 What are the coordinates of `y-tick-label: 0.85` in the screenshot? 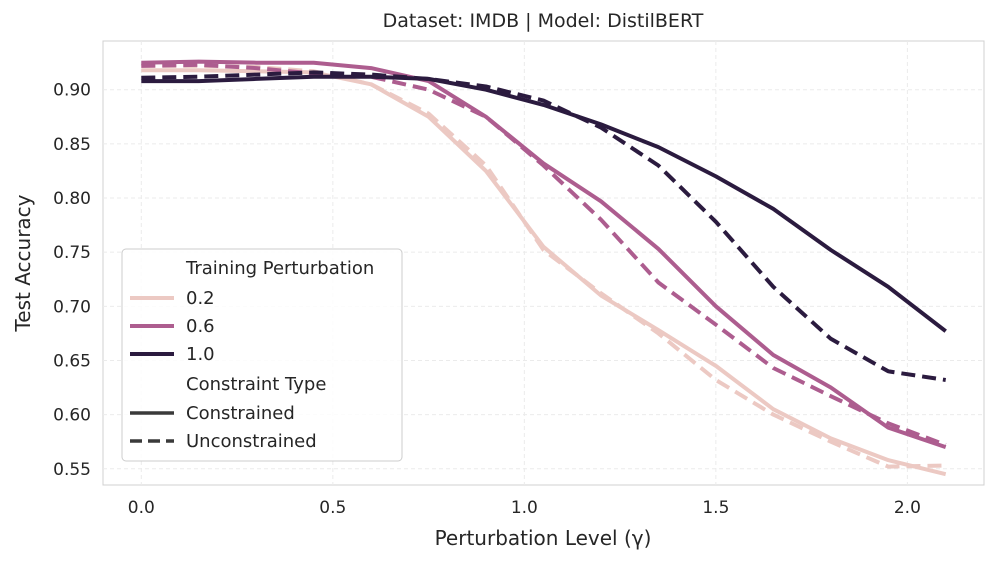 It's located at (72, 145).